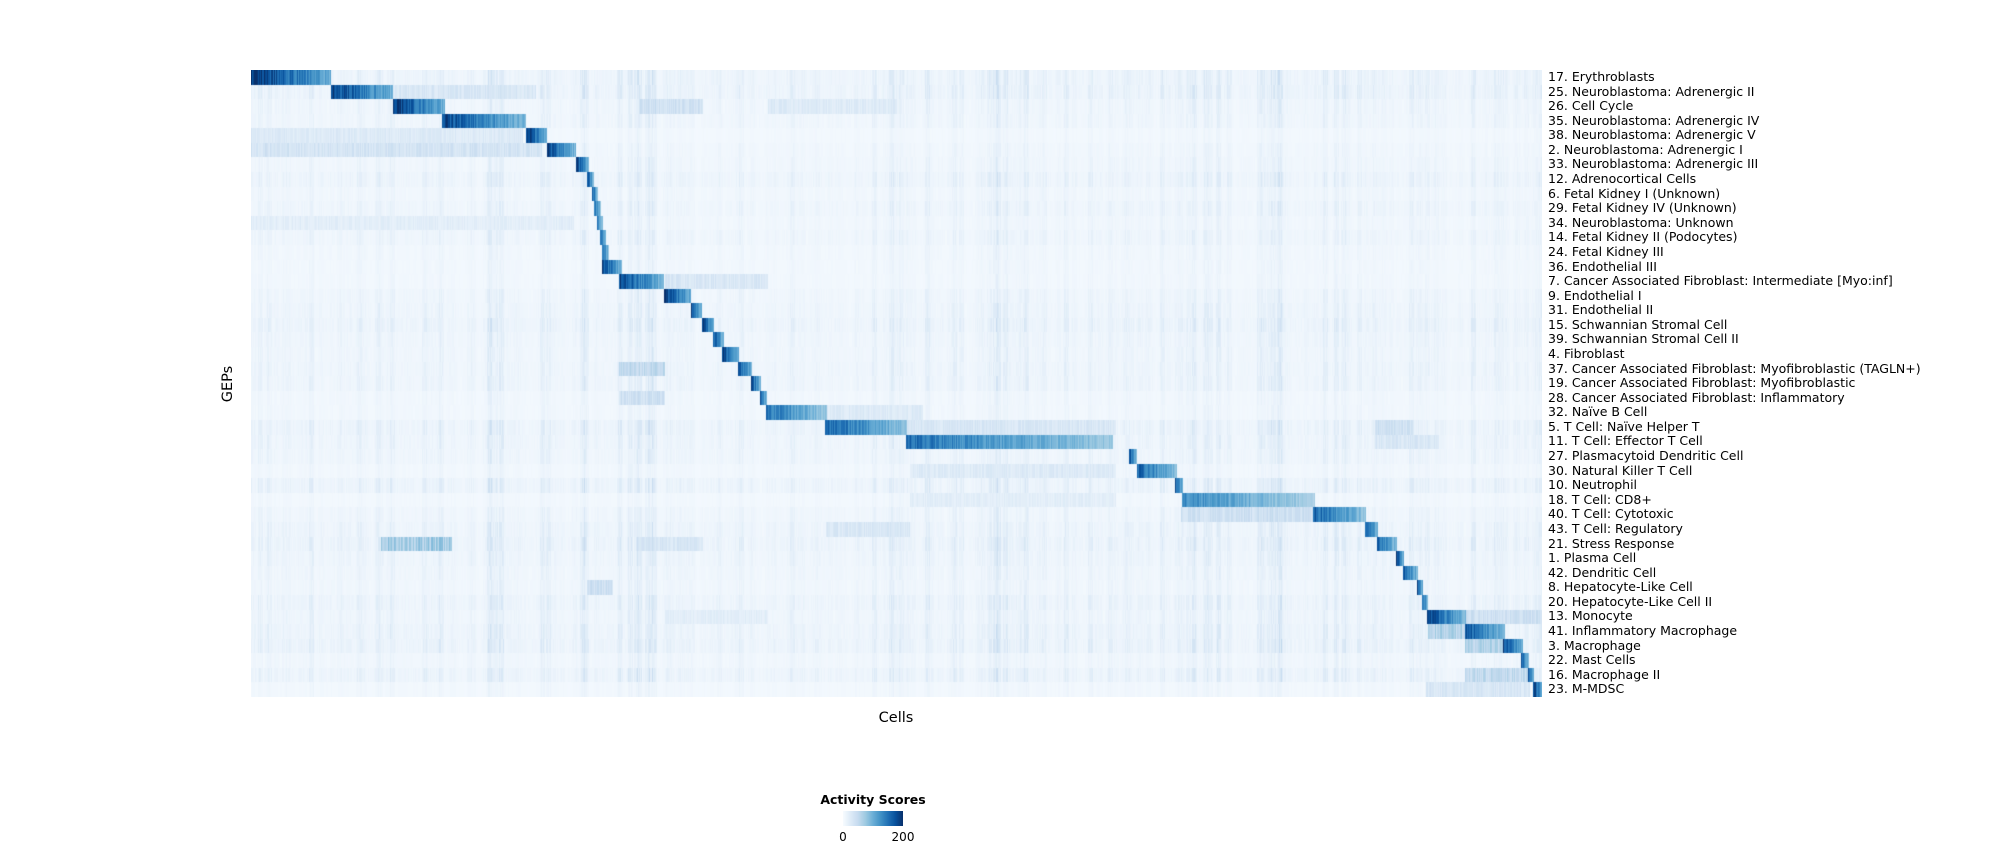 The width and height of the screenshot is (2006, 851). Describe the element at coordinates (1653, 164) in the screenshot. I see `row-label: 33. Neuroblastoma: Adrenergic III` at that location.